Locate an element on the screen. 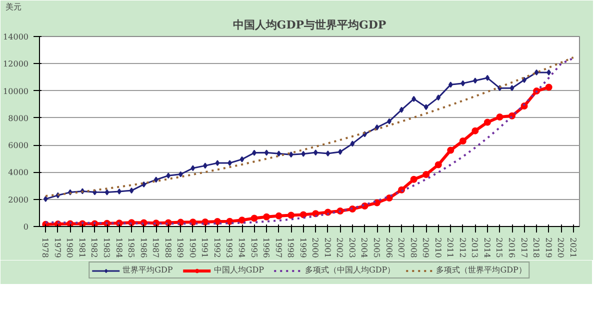  y-tick-label: 14000 is located at coordinates (16, 37).